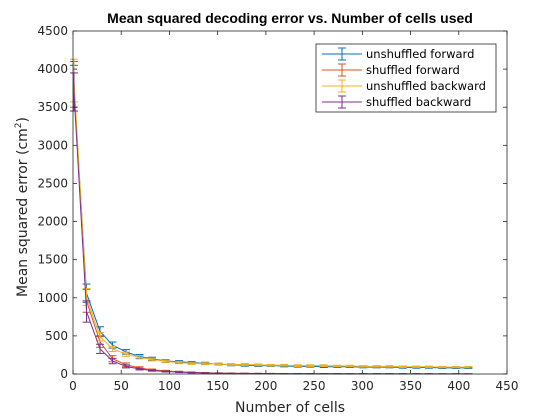 This screenshot has width=560, height=420. What do you see at coordinates (121, 386) in the screenshot?
I see `x-tick-label: 50` at bounding box center [121, 386].